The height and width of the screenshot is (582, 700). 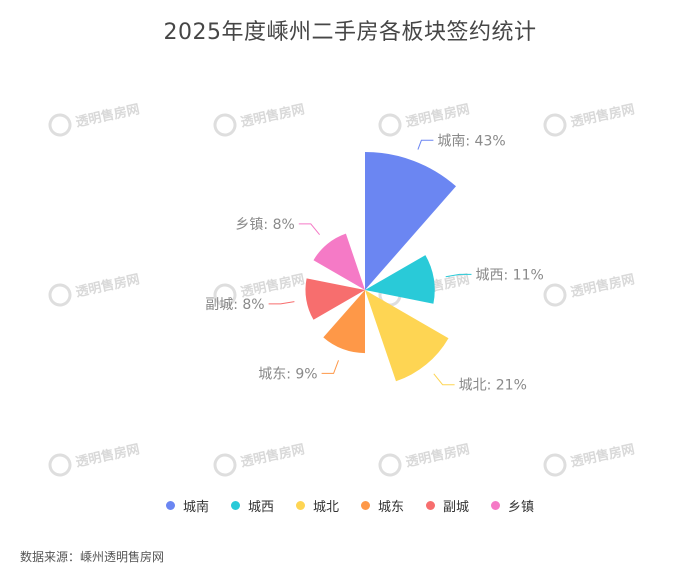 What do you see at coordinates (234, 305) in the screenshot?
I see `slice-label: 副城: 8%` at bounding box center [234, 305].